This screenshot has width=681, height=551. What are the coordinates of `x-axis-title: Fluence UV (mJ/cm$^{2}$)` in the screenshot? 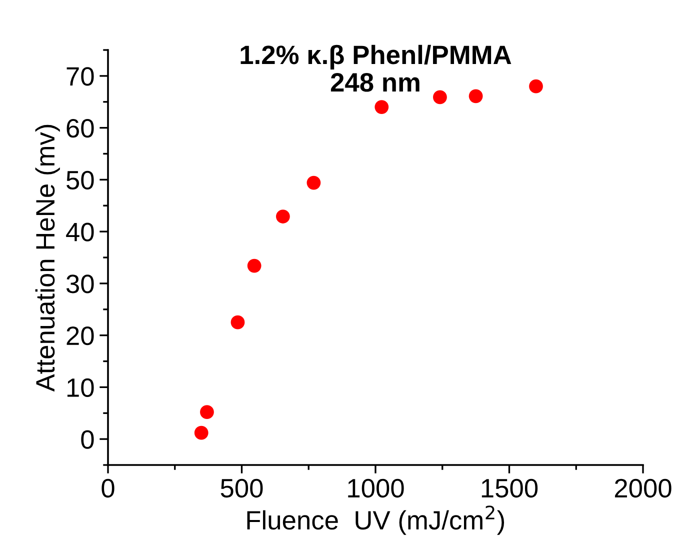 It's located at (375, 520).